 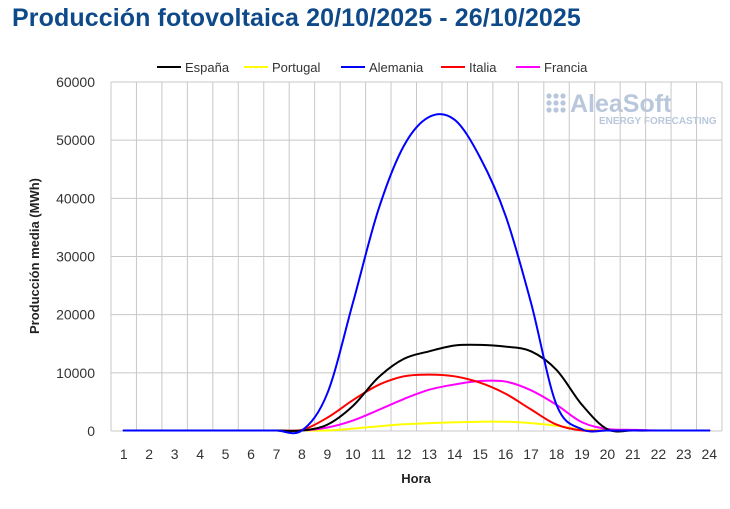 What do you see at coordinates (404, 454) in the screenshot?
I see `x-tick-label: 12` at bounding box center [404, 454].